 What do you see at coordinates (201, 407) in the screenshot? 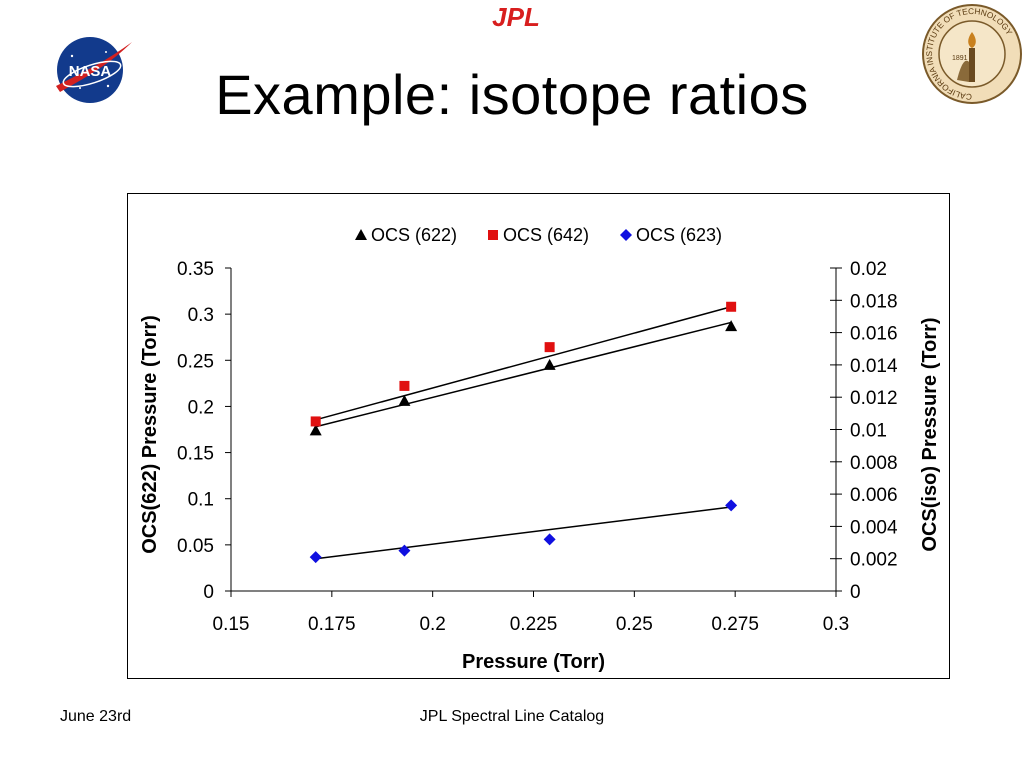
I see `y-left-tick-label: 0.2` at bounding box center [201, 407].